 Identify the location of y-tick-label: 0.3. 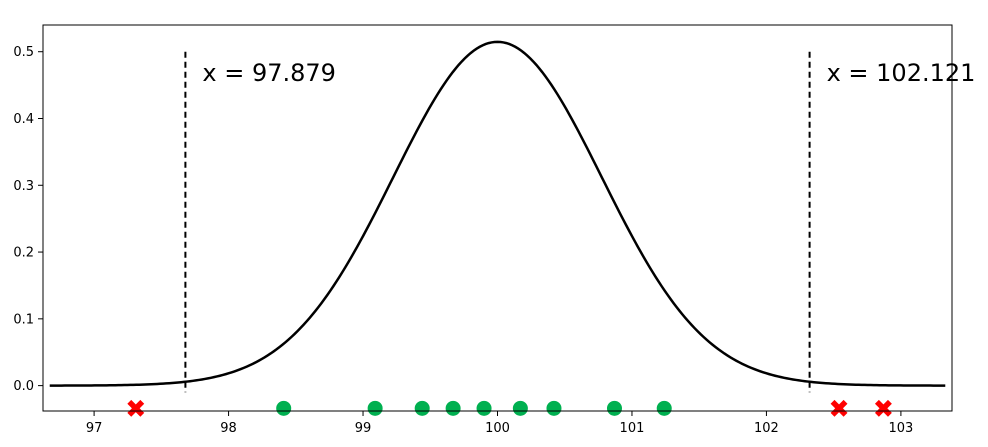
(23, 186).